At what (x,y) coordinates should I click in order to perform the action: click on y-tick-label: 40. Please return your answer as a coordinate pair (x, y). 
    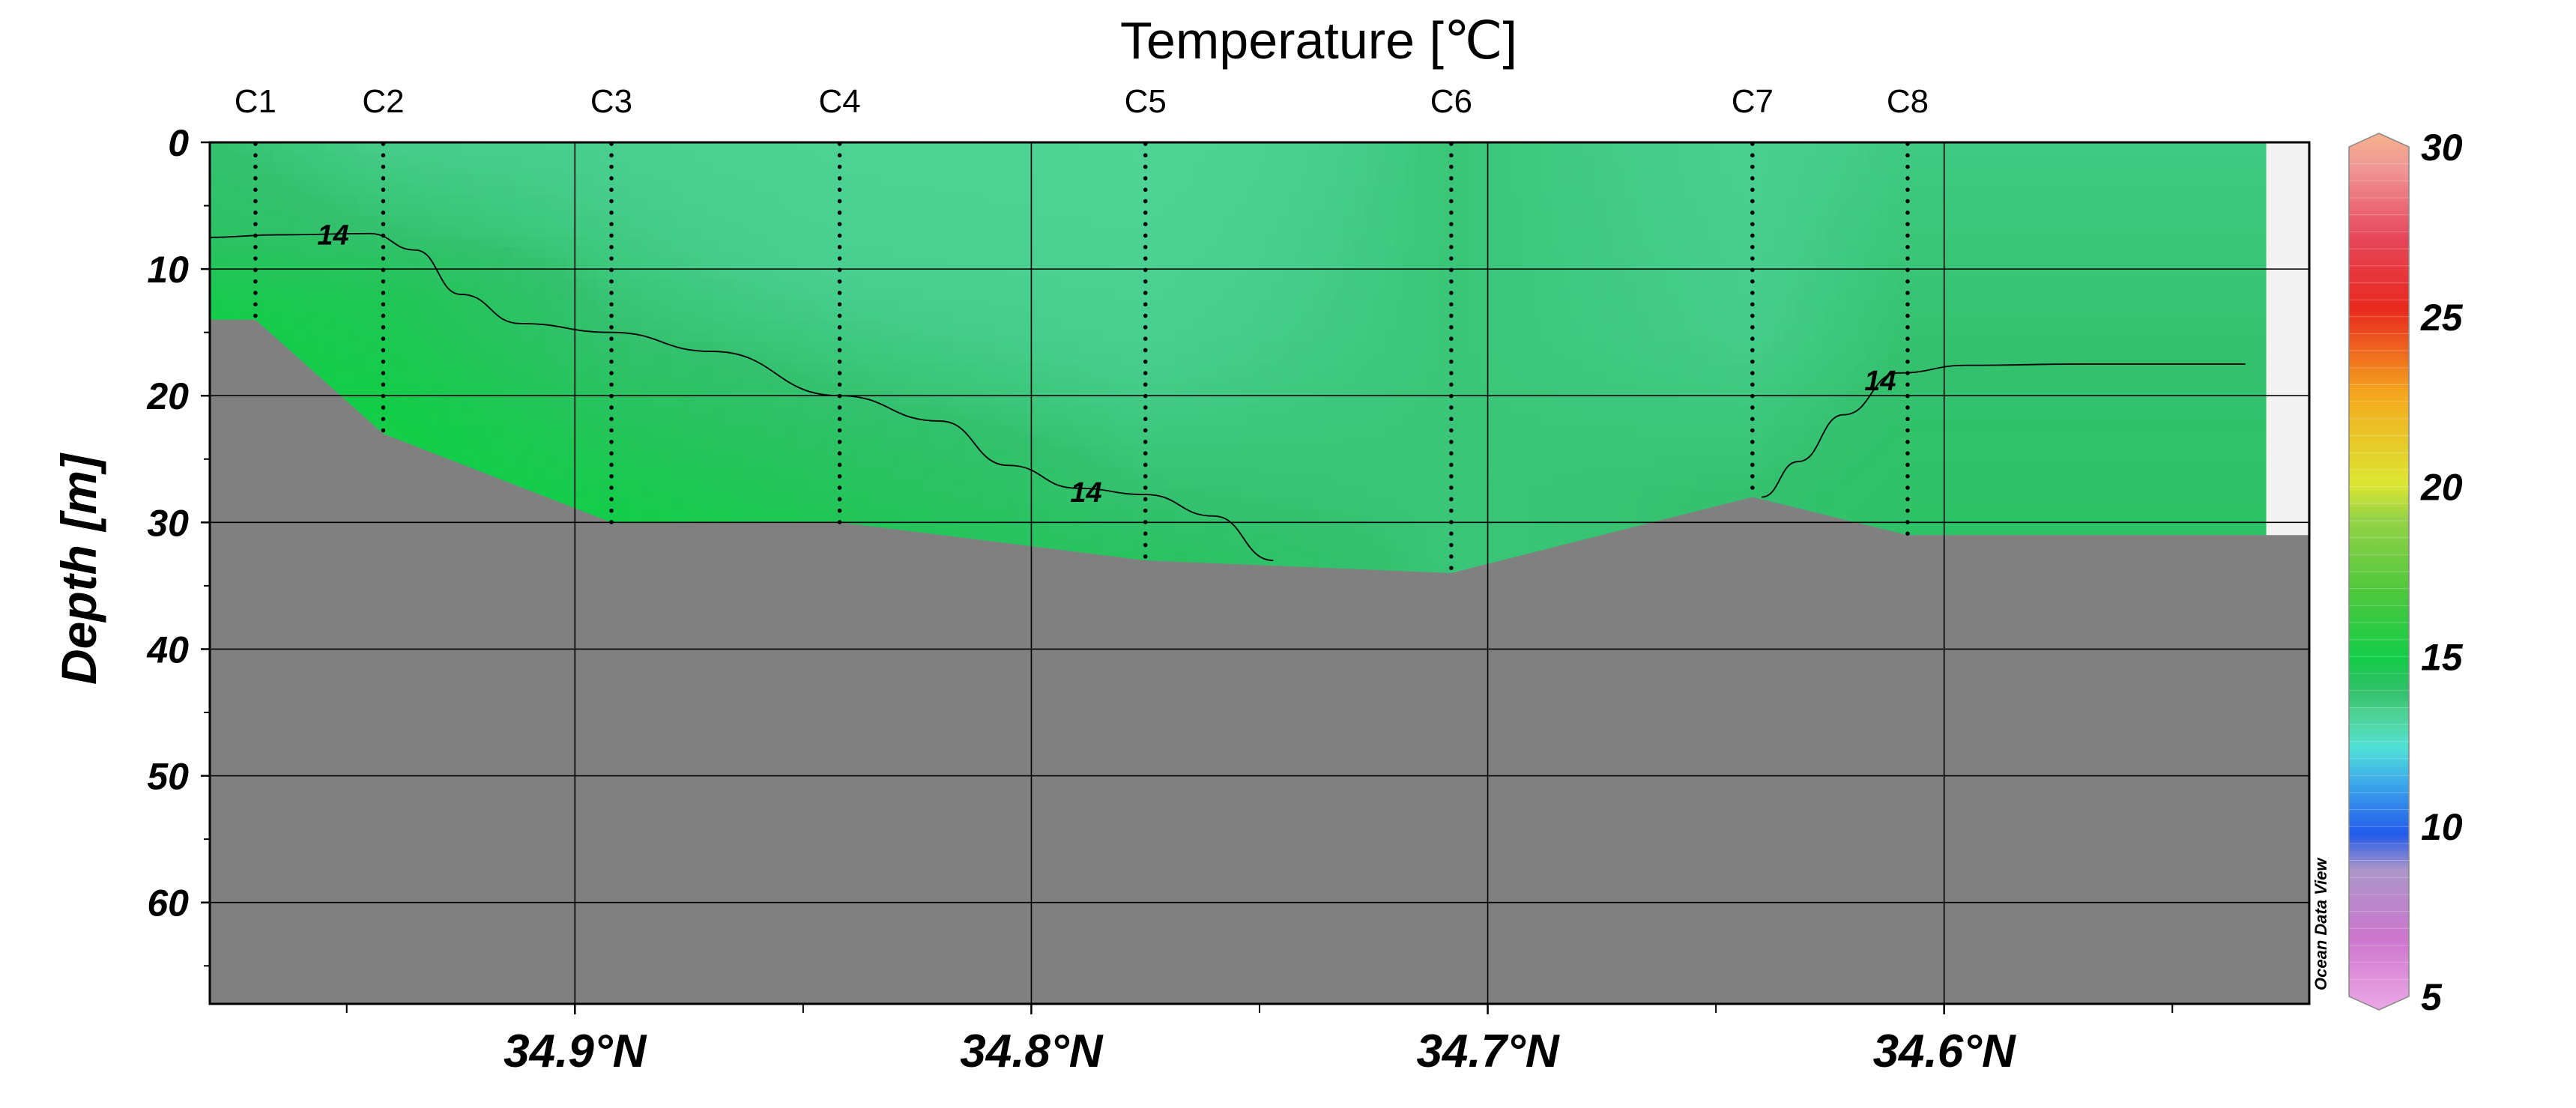
    Looking at the image, I should click on (167, 650).